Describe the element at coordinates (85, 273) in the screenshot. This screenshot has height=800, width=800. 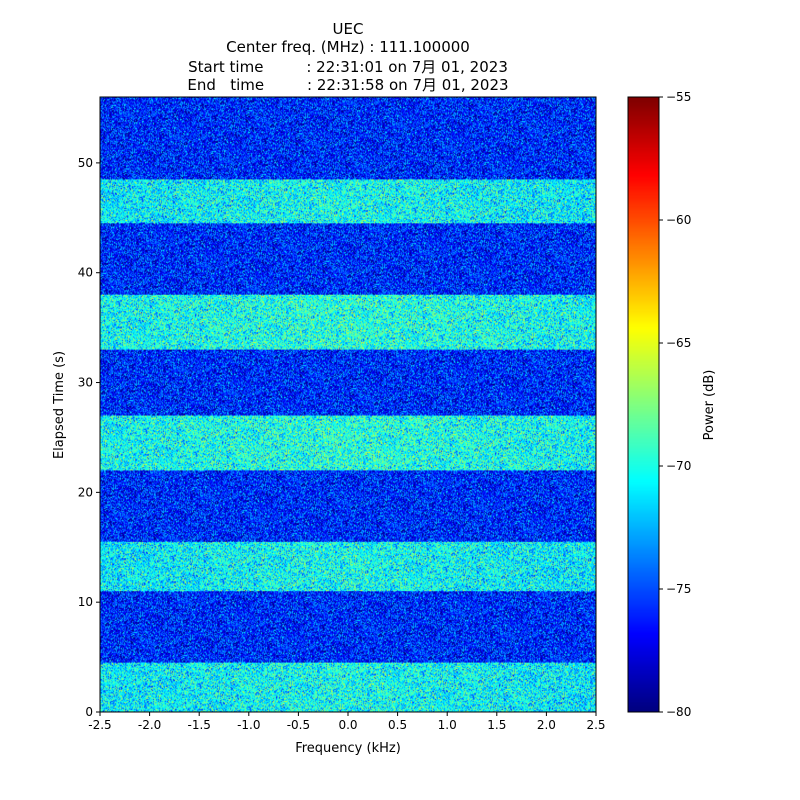
I see `y-tick-label: 40` at that location.